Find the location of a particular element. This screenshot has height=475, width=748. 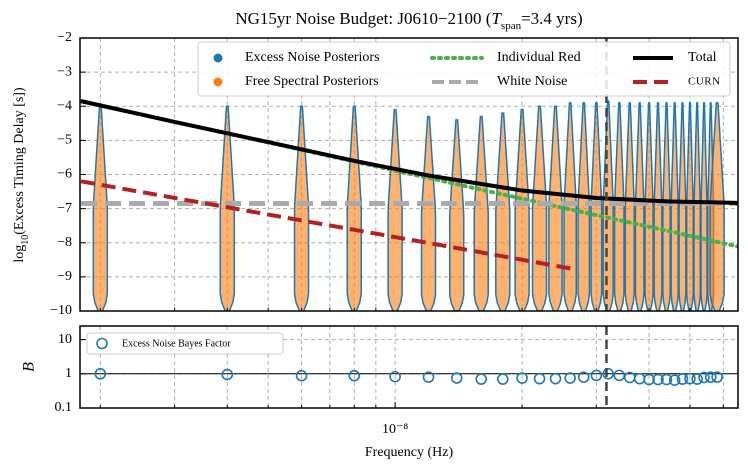

y-tick-label: −3 is located at coordinates (64, 71).